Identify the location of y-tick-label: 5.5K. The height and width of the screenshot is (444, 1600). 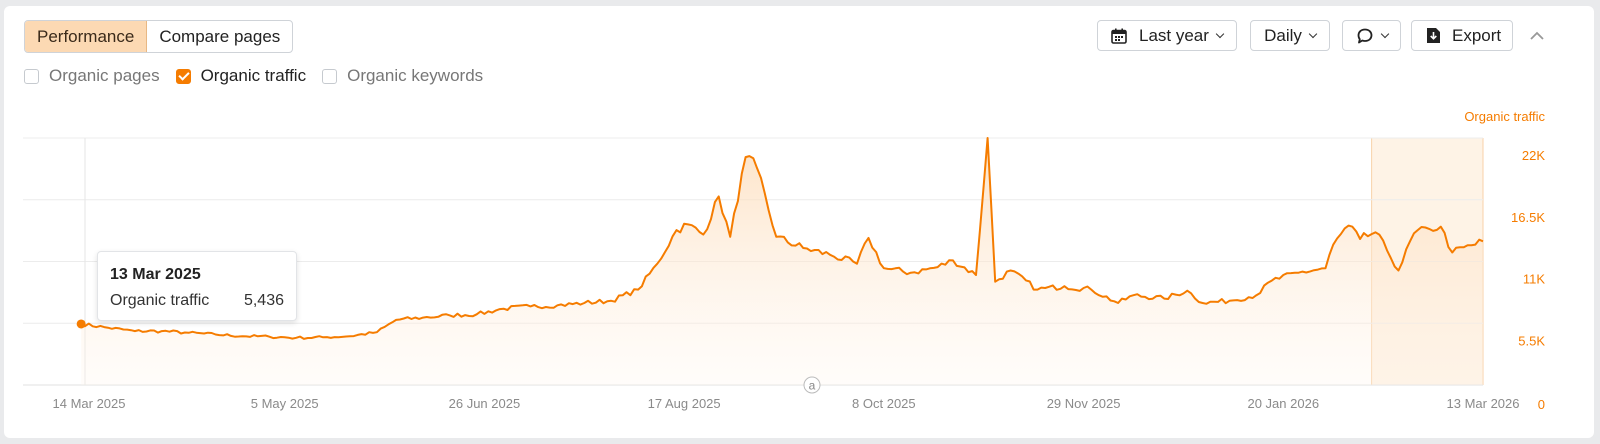
(1531, 340).